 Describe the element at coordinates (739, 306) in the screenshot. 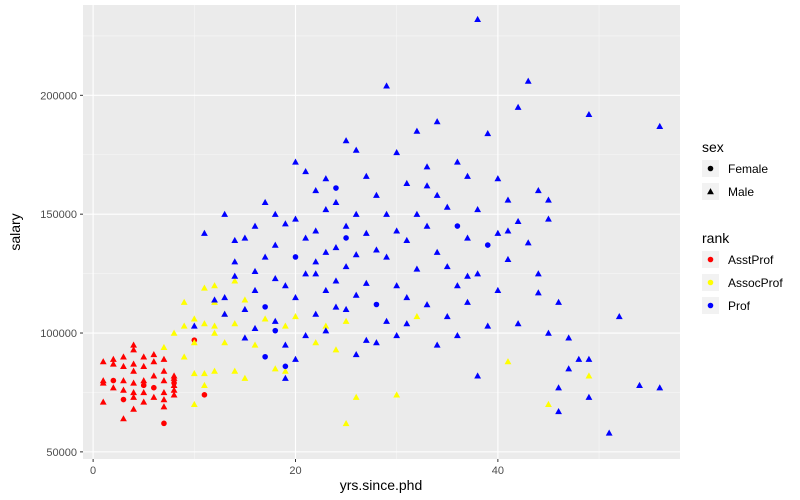

I see `legend-label-prof: Prof` at that location.